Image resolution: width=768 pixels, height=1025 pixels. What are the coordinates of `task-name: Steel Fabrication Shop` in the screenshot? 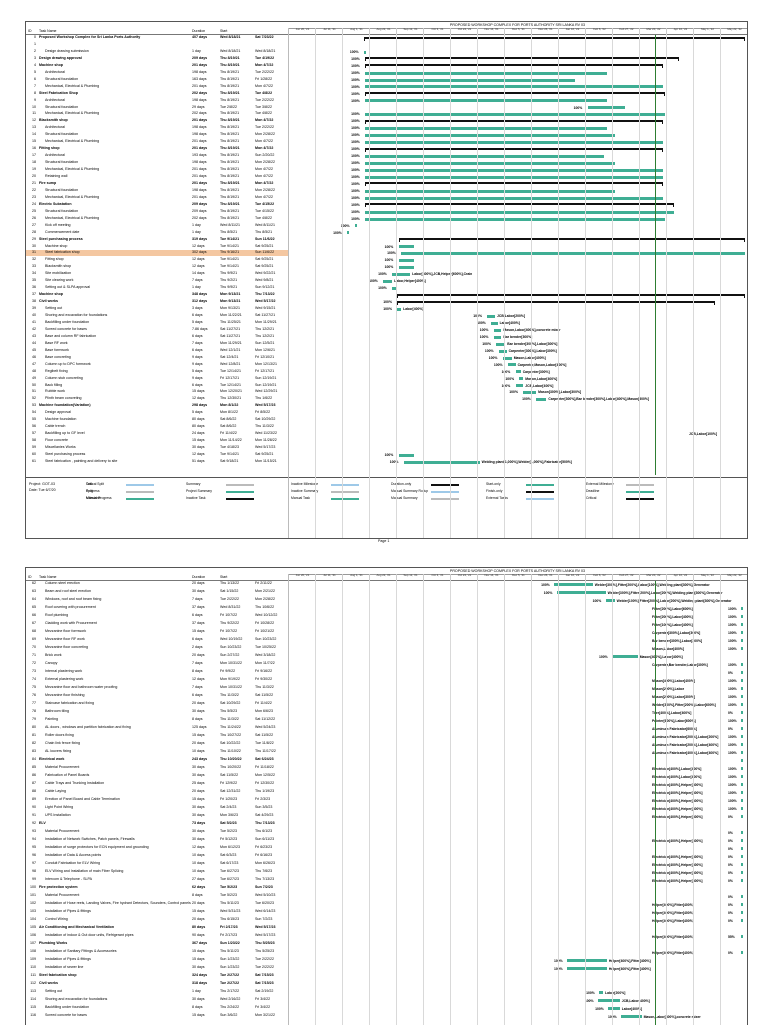 It's located at (58, 92).